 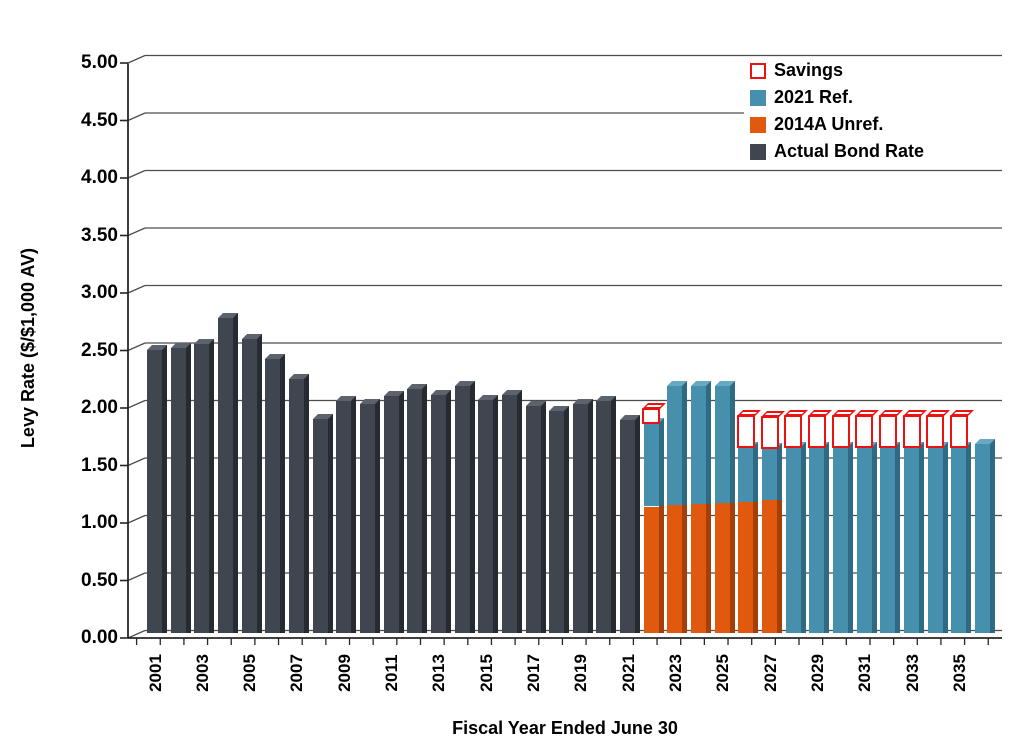 What do you see at coordinates (628, 526) in the screenshot?
I see `bar-2021-segment` at bounding box center [628, 526].